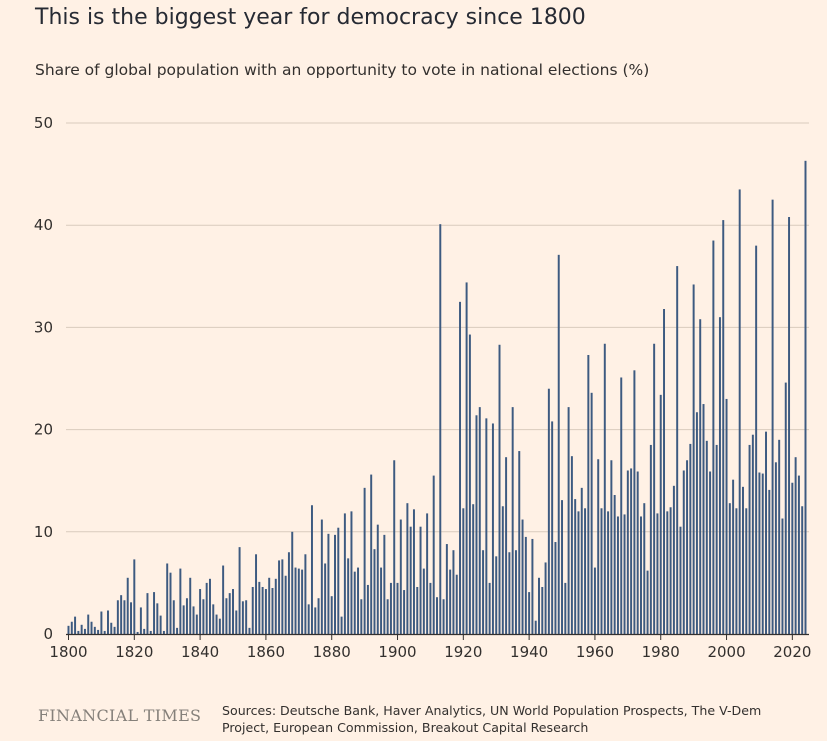  What do you see at coordinates (539, 605) in the screenshot?
I see `bar-1943` at bounding box center [539, 605].